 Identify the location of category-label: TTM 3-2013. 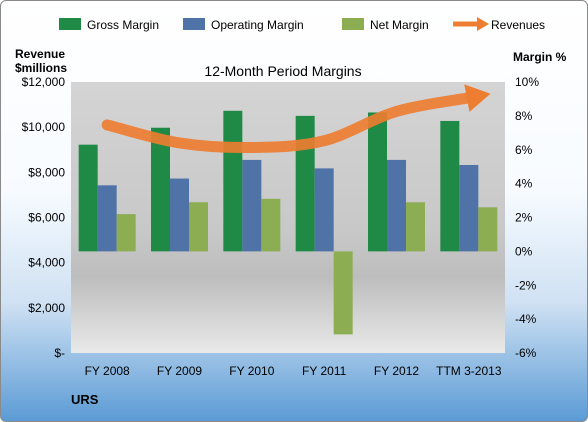
(469, 371).